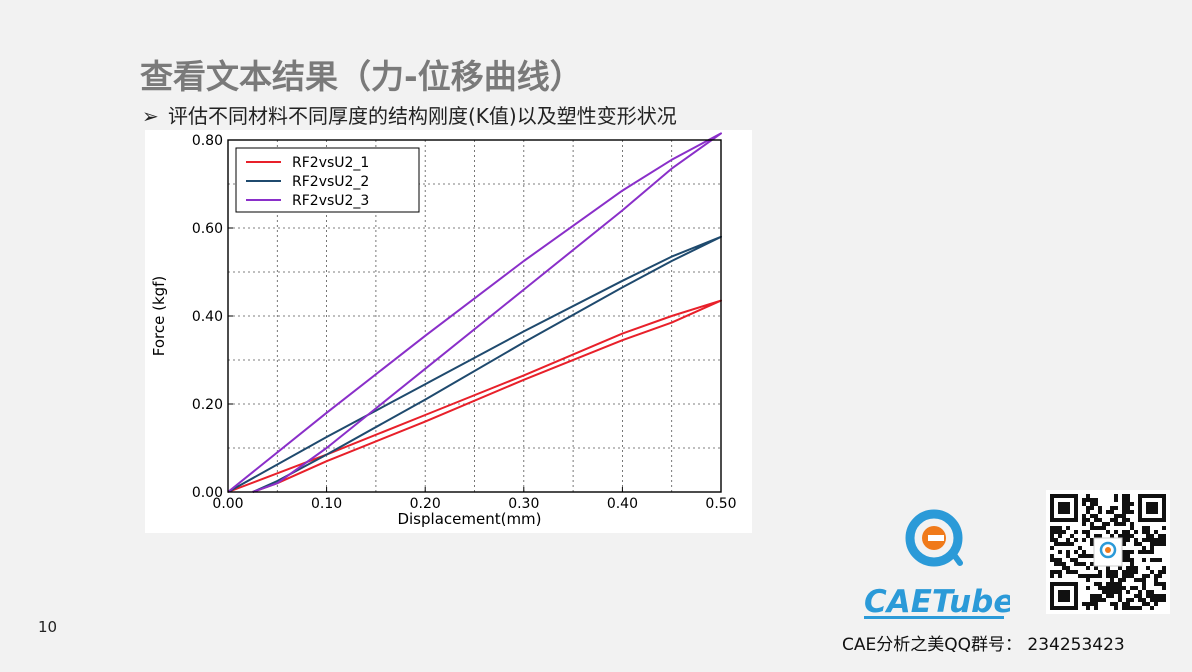 This screenshot has width=1192, height=672. I want to click on x-axis-label: Displacement(mm), so click(469, 519).